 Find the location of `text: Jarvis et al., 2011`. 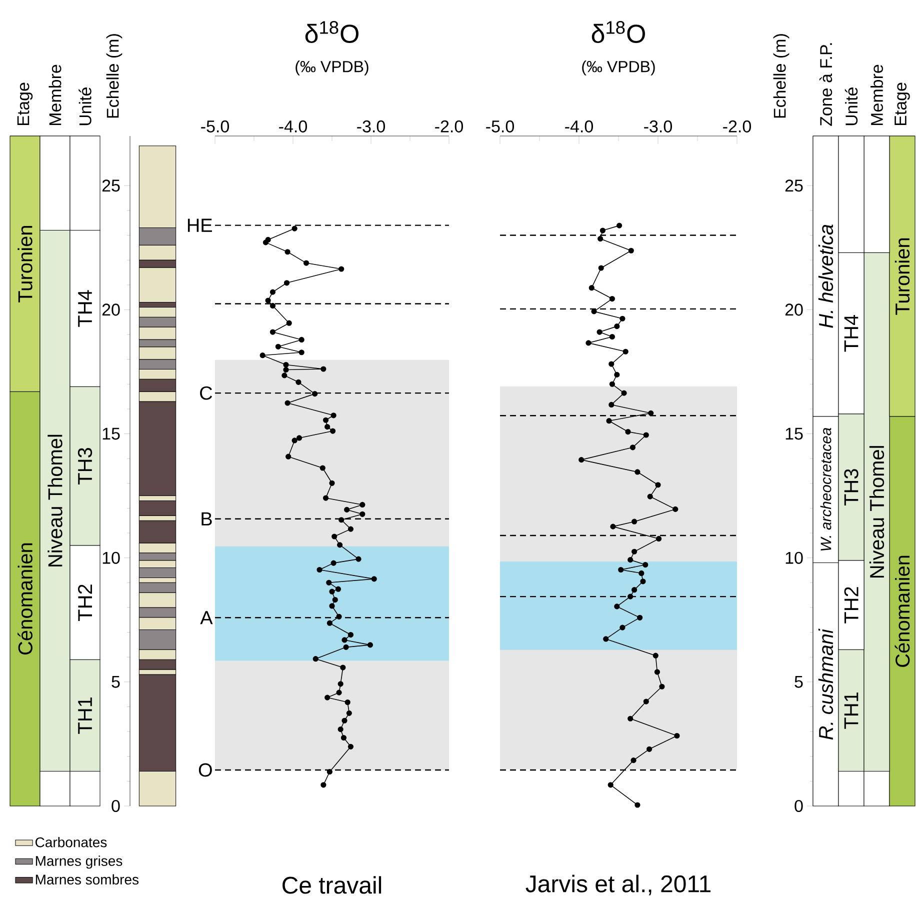

text: Jarvis et al., 2011 is located at coordinates (618, 885).